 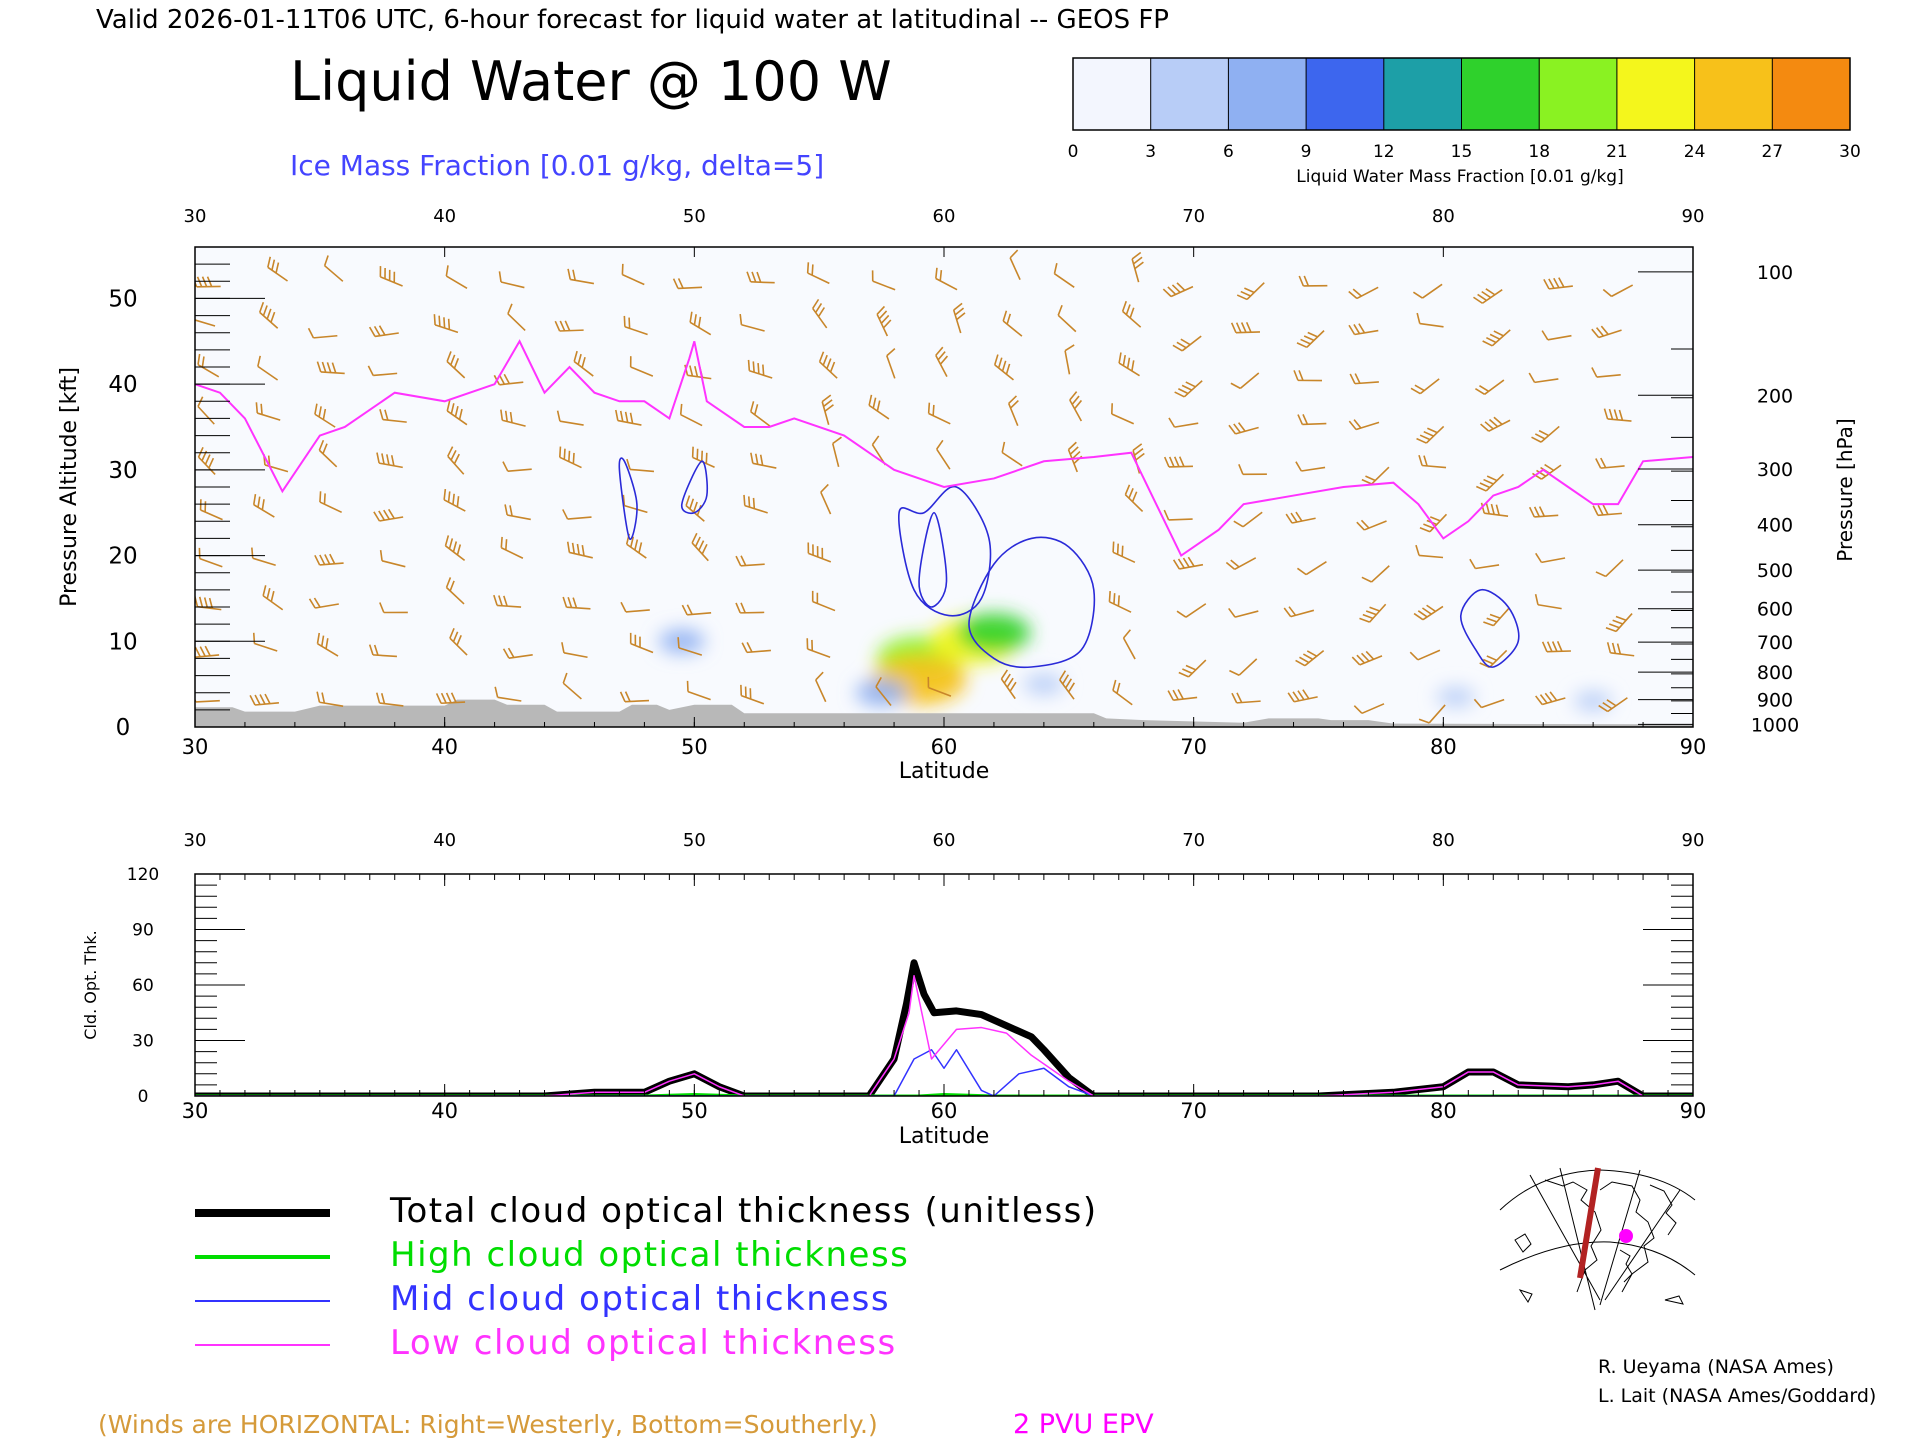 I want to click on pressure-tick-label: 100, so click(x=1775, y=273).